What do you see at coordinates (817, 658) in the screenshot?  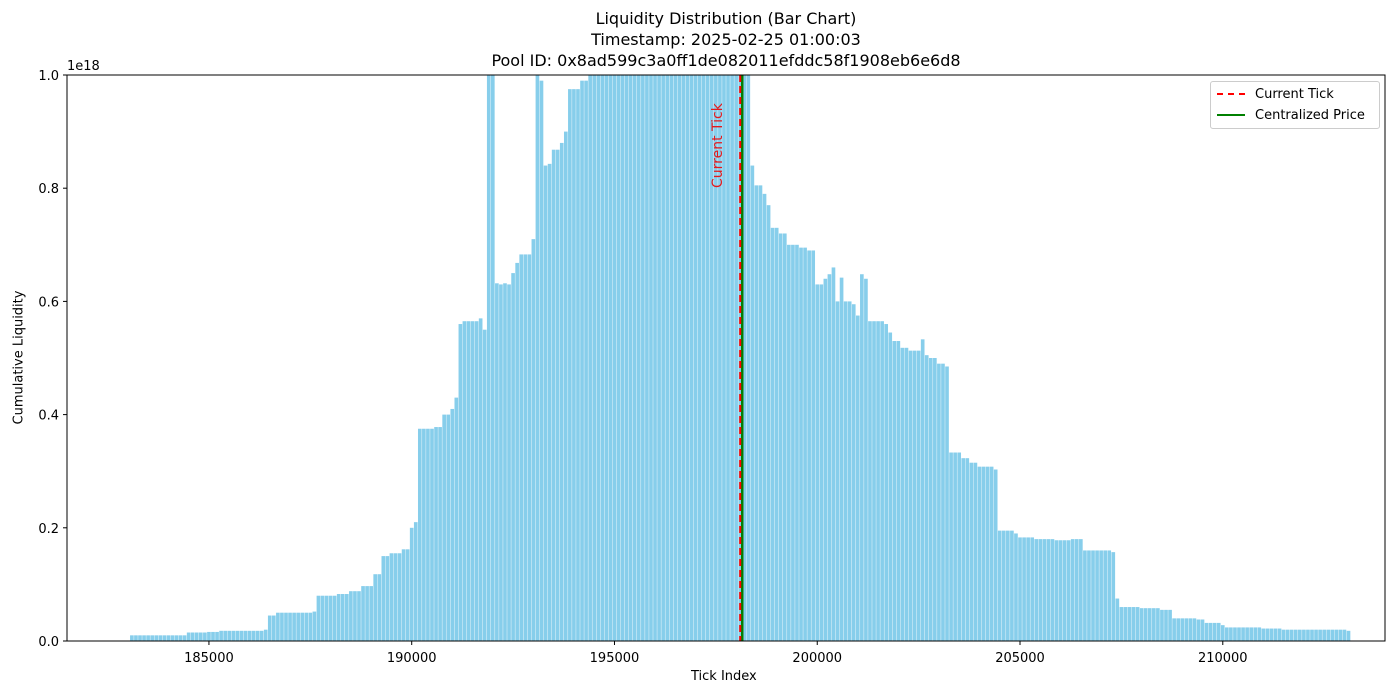 I see `x-tick-label: 200000` at bounding box center [817, 658].